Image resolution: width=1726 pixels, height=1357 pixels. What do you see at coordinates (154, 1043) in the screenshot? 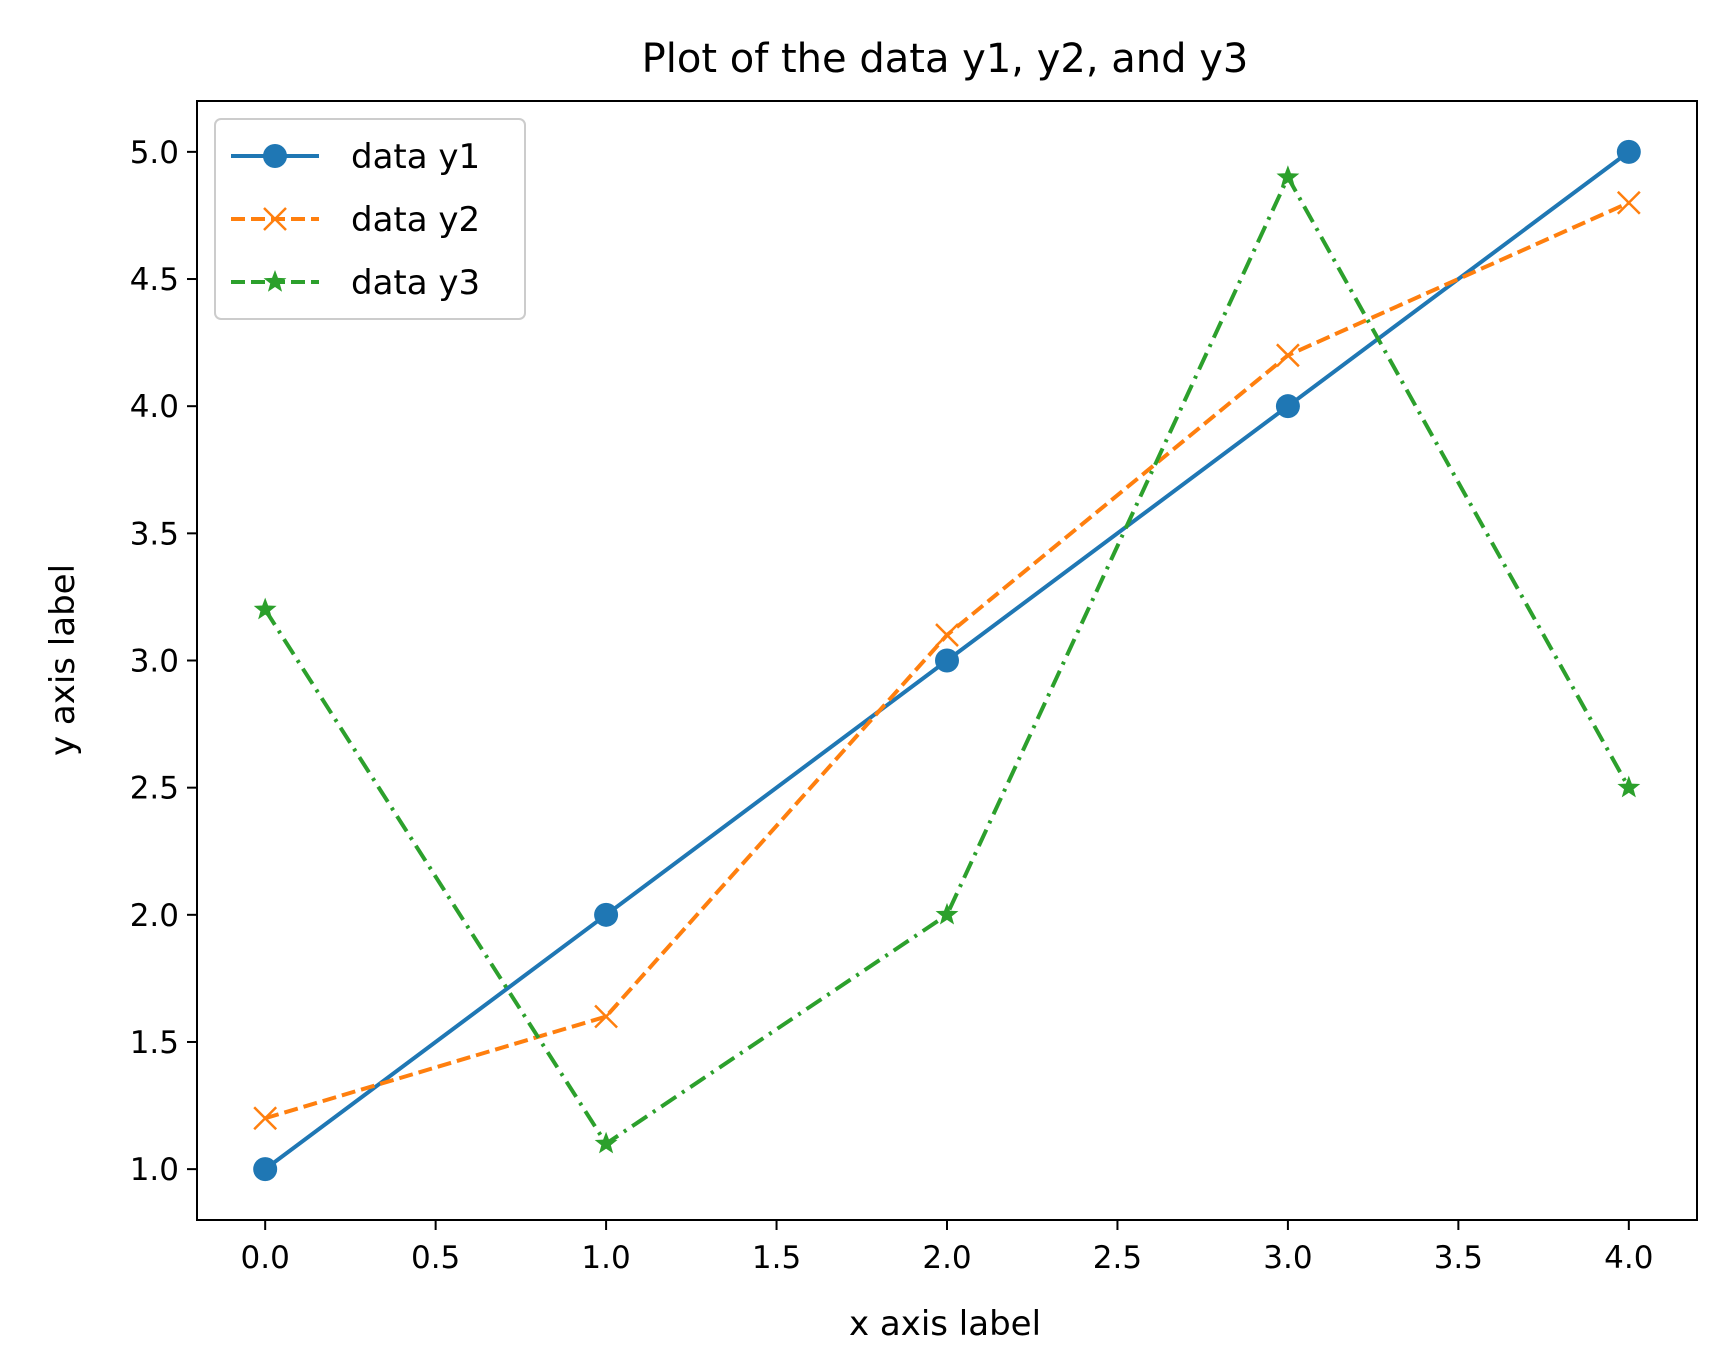
I see `y-tick-label: 1.5` at bounding box center [154, 1043].